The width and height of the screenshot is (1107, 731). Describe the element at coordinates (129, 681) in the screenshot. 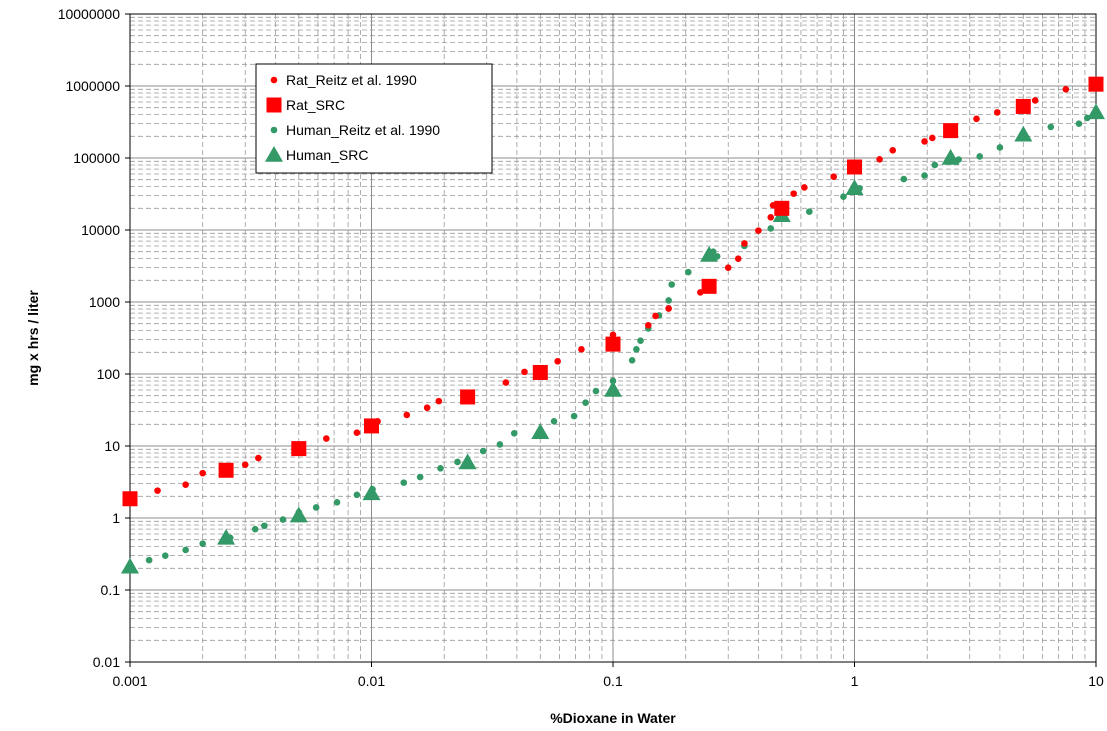

I see `x-tick-label: 0.001` at that location.